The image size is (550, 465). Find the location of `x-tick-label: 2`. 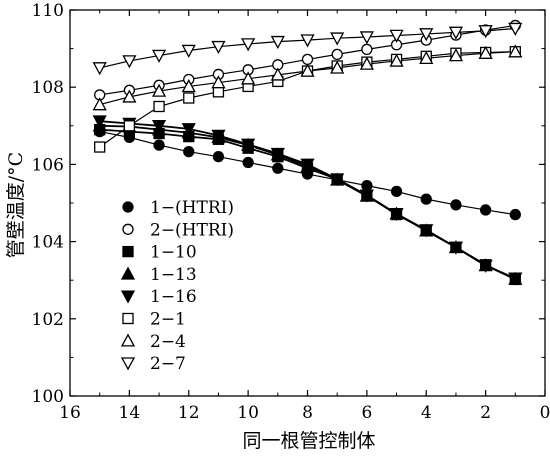

x-tick-label: 2 is located at coordinates (485, 413).